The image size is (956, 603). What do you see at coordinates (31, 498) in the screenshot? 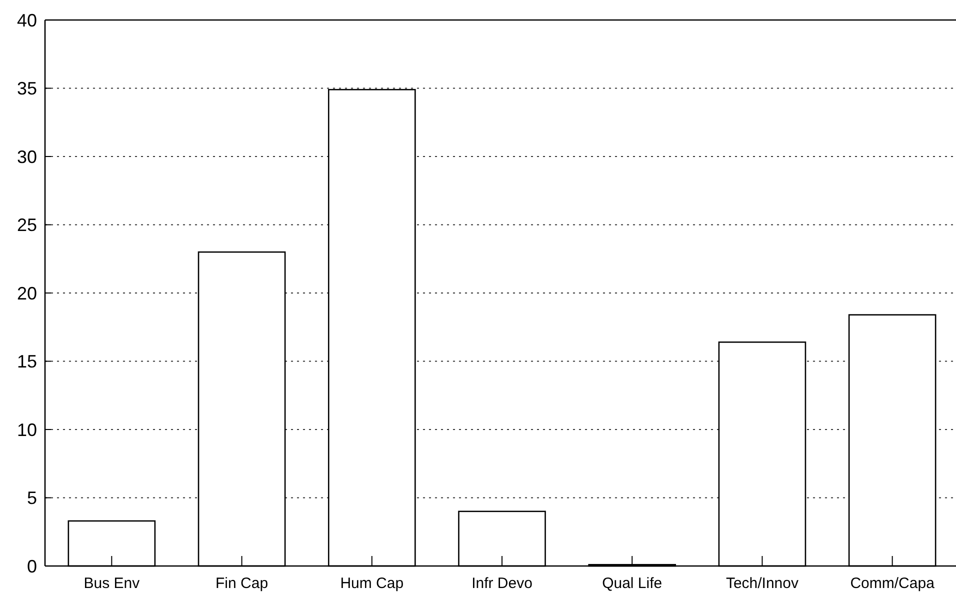
I see `y-tick-label: 5` at bounding box center [31, 498].